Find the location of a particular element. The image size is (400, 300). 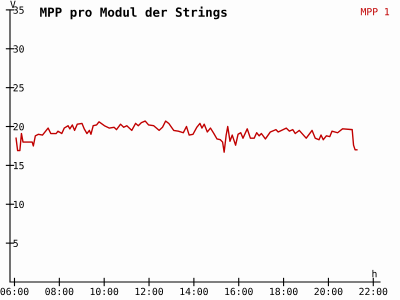

y-tick-label: 5 is located at coordinates (15, 243).